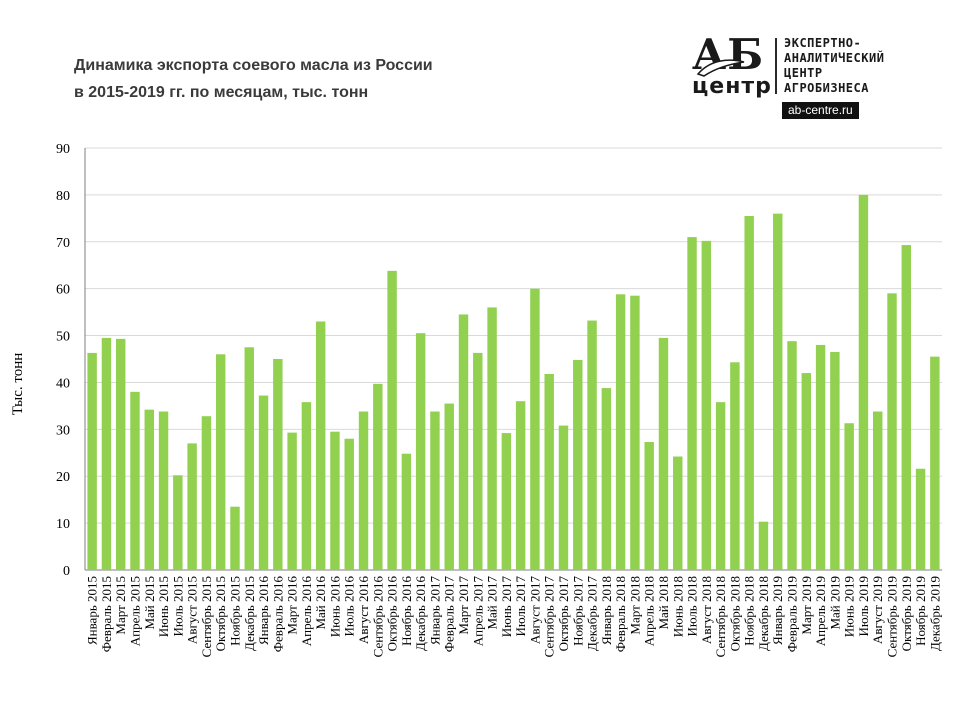 Image resolution: width=960 pixels, height=720 pixels. Describe the element at coordinates (63, 477) in the screenshot. I see `y-tick-label: 20` at that location.